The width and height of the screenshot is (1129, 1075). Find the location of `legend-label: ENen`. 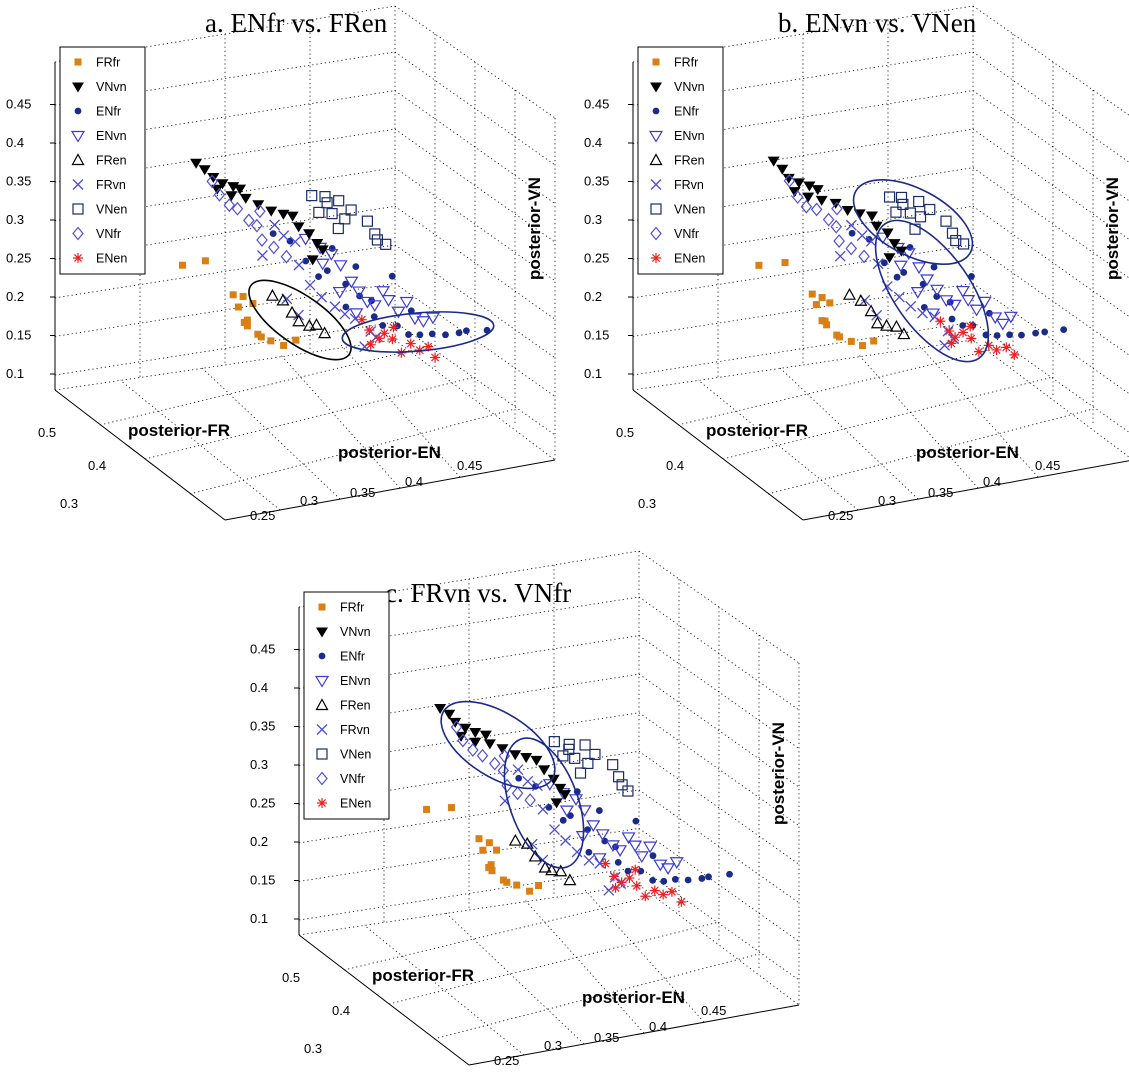

legend-label: ENen is located at coordinates (355, 804).